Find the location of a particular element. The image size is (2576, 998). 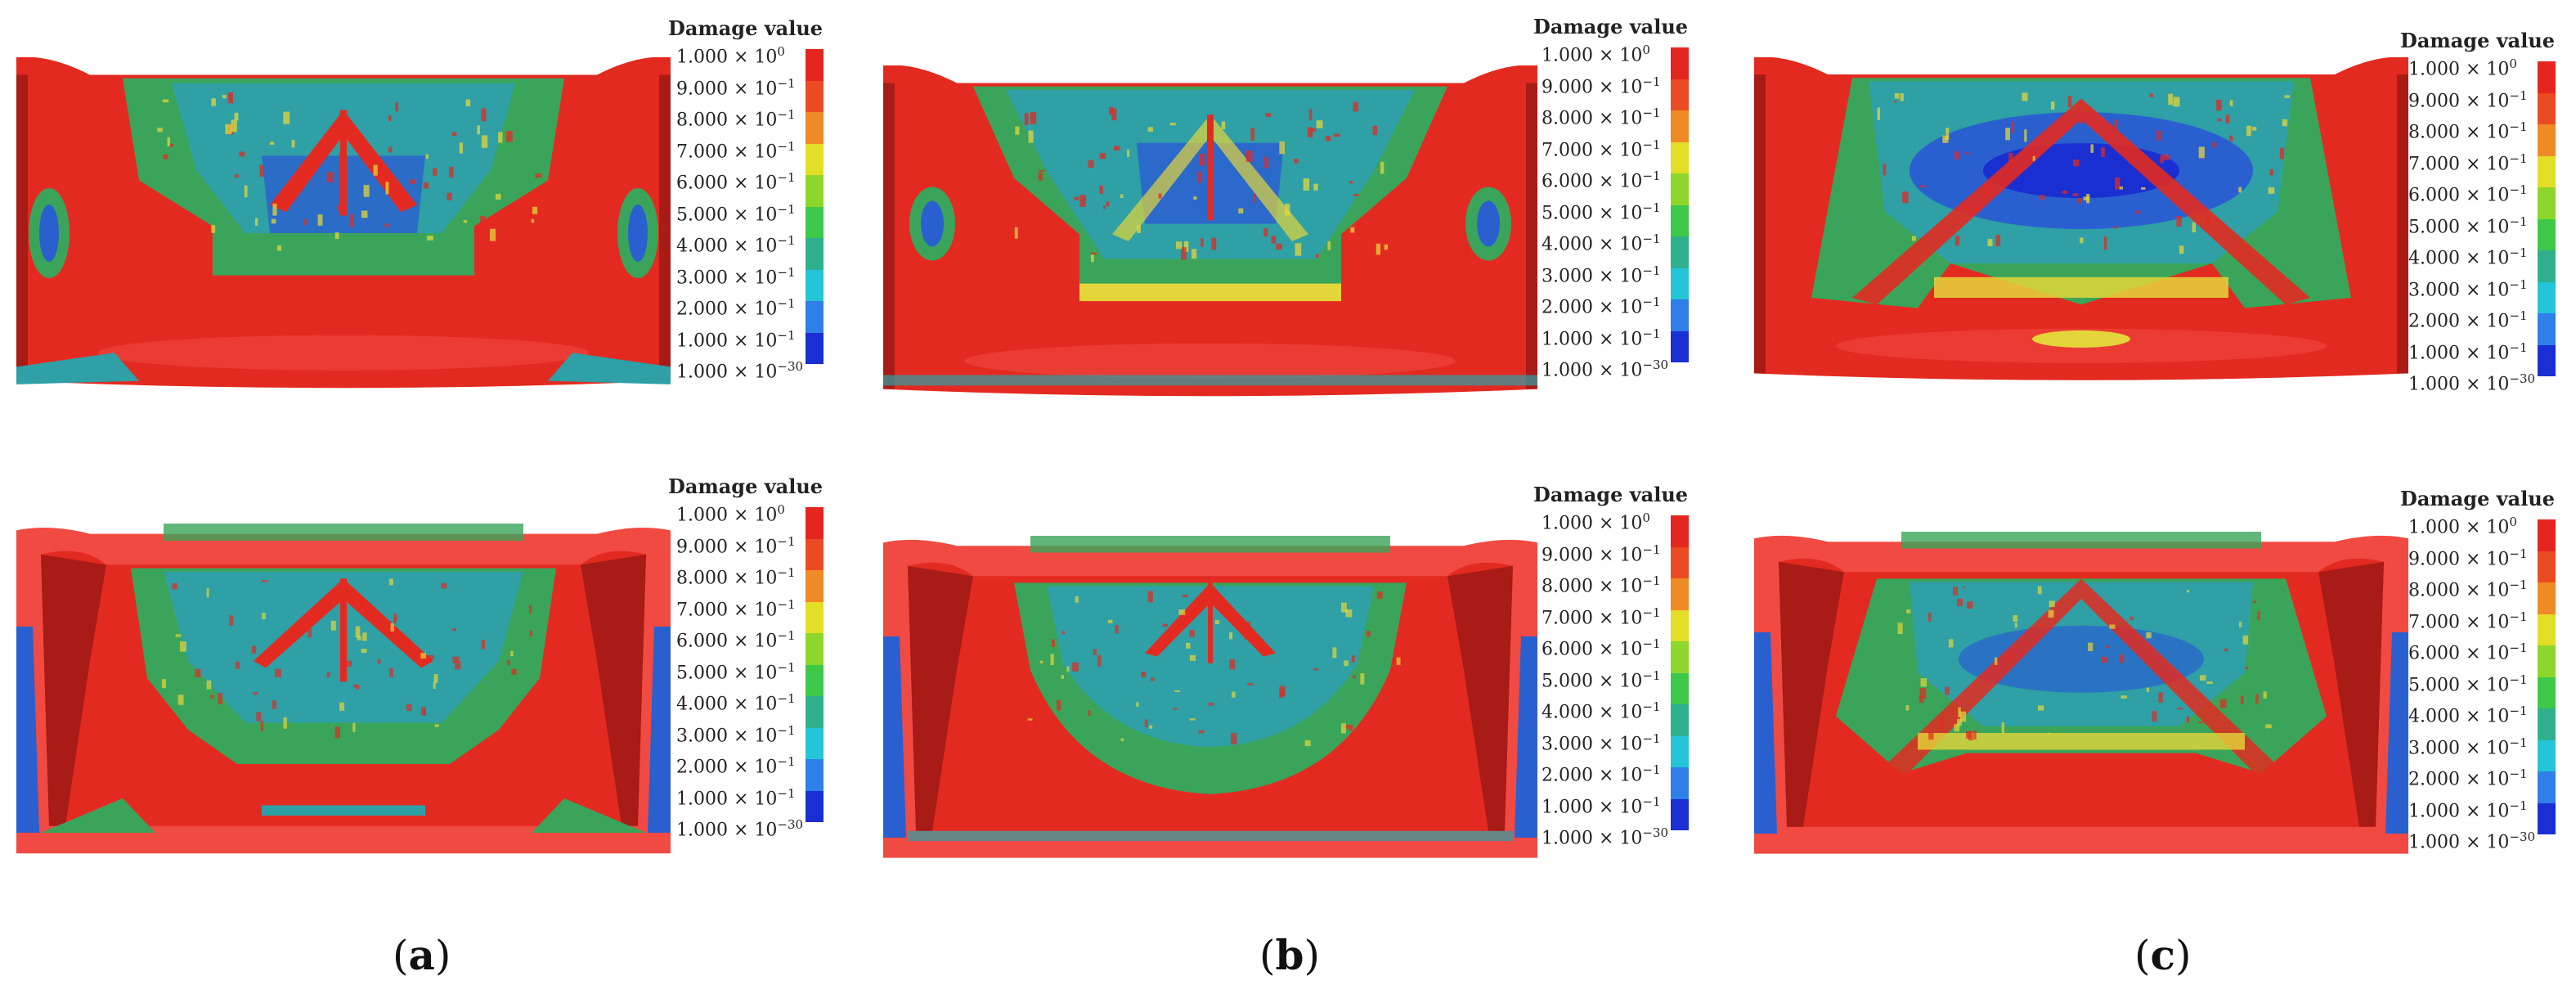

legend-tick-label: 9.000 × 10⁻¹ is located at coordinates (736, 545).